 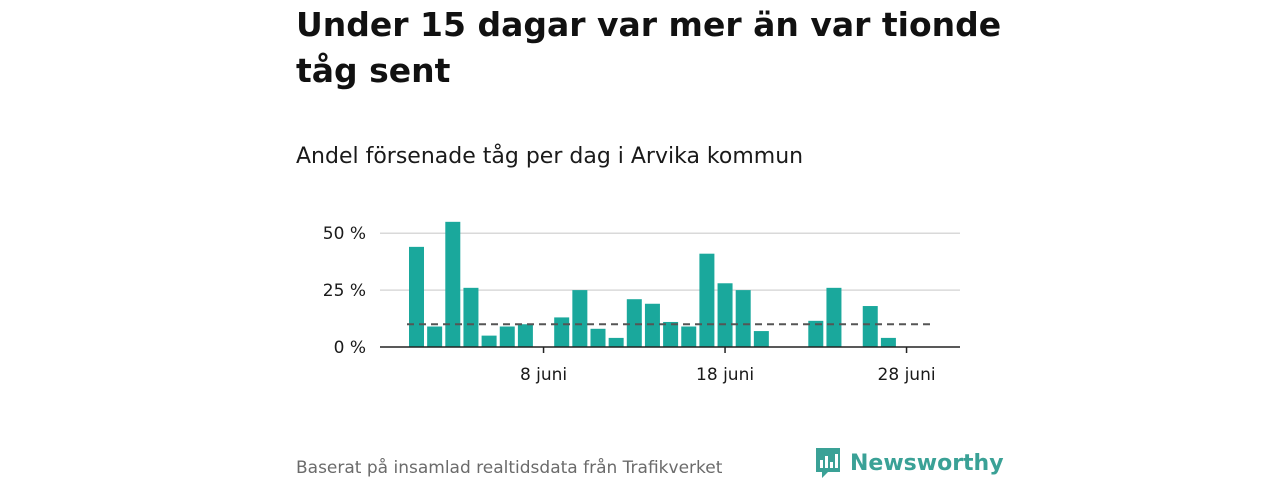 I want to click on y-tick-label: 0 %, so click(x=350, y=348).